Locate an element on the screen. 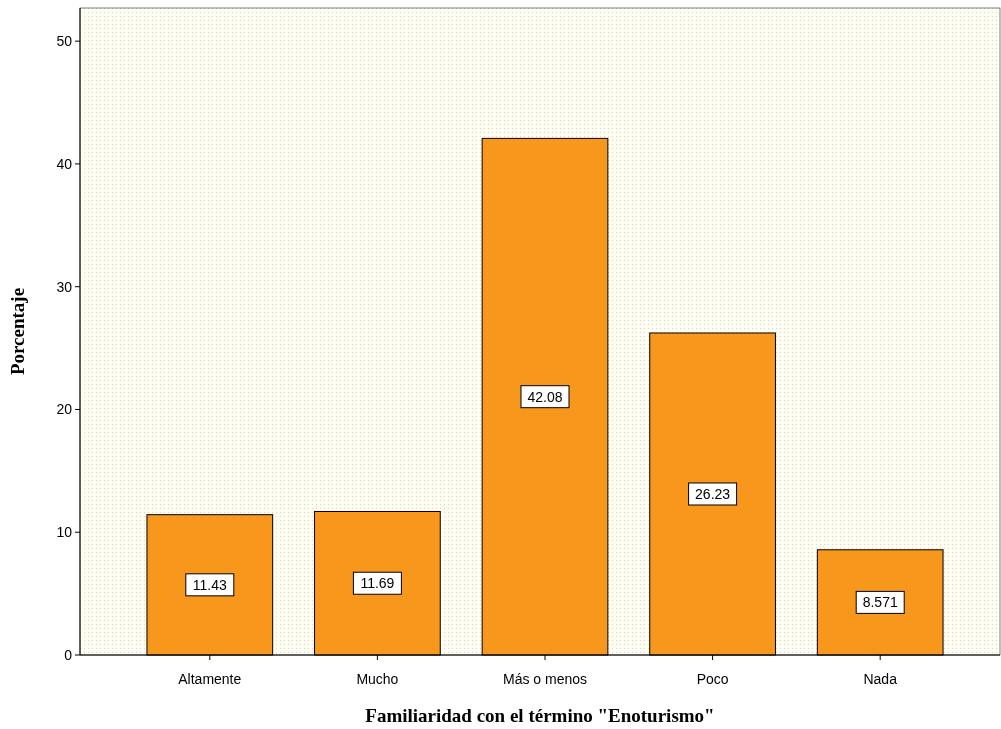 Image resolution: width=1001 pixels, height=729 pixels. y-axis-title: Porcentaje is located at coordinates (17, 331).